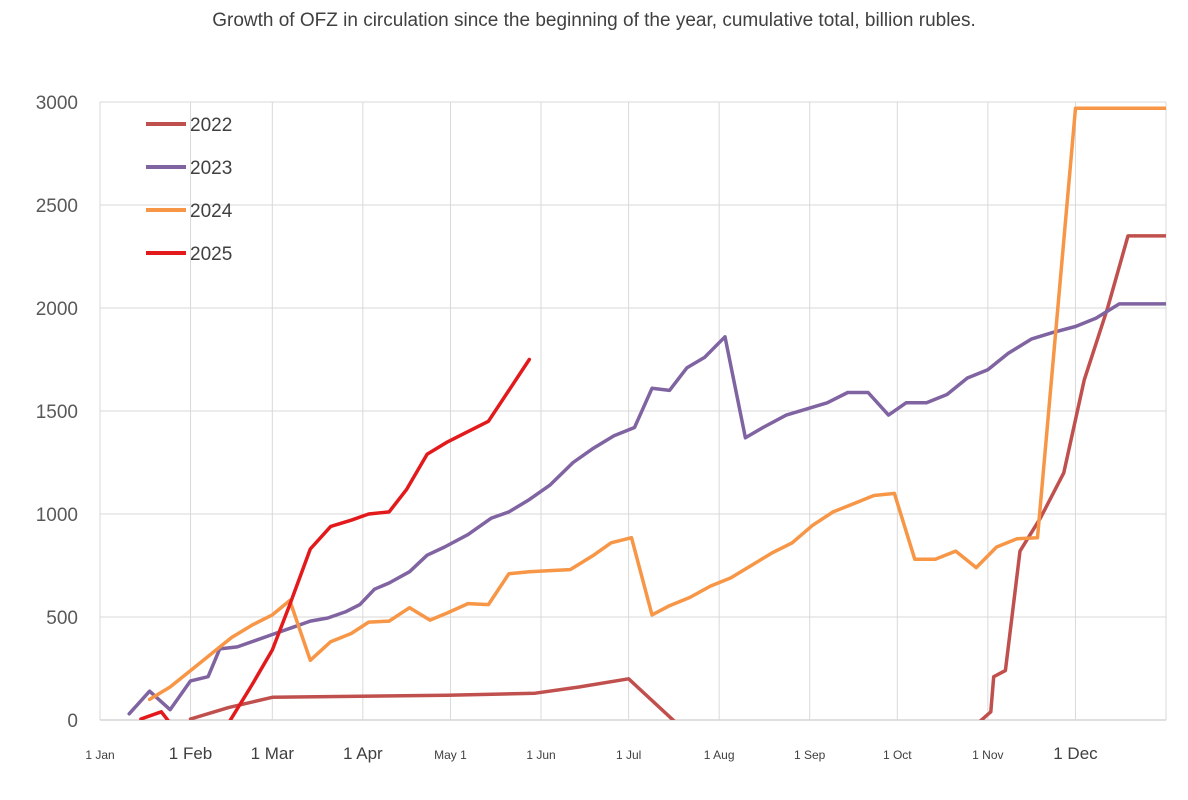 The height and width of the screenshot is (800, 1188). What do you see at coordinates (211, 211) in the screenshot?
I see `legend-label-2024: 2024` at bounding box center [211, 211].